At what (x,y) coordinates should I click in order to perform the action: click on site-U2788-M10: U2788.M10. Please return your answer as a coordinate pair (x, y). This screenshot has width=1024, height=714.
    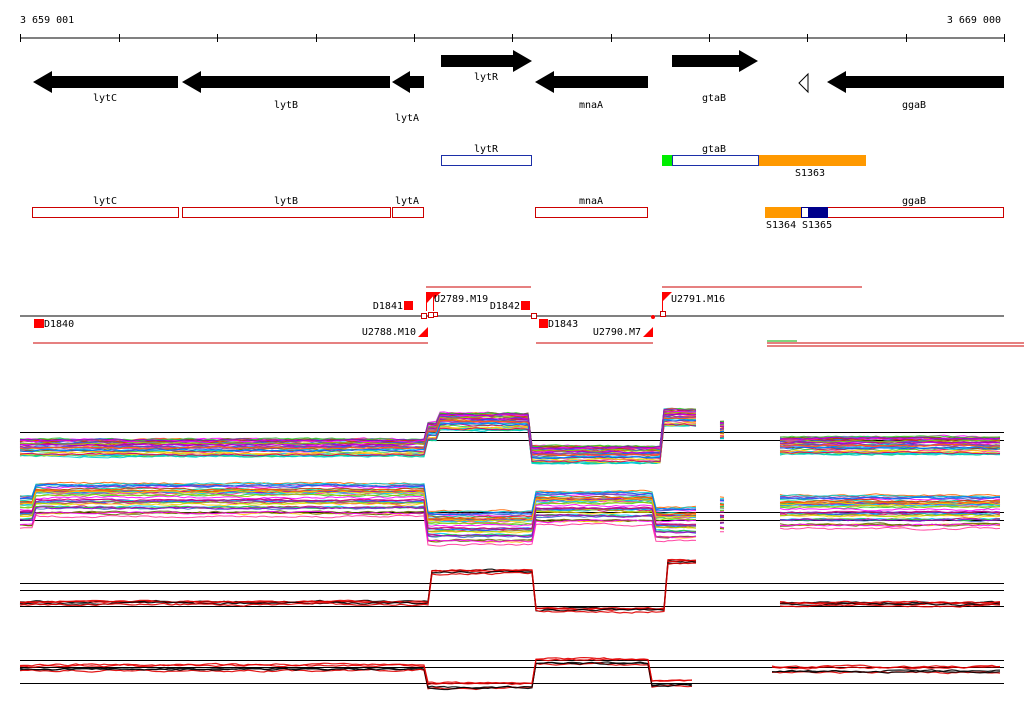
    Looking at the image, I should click on (395, 332).